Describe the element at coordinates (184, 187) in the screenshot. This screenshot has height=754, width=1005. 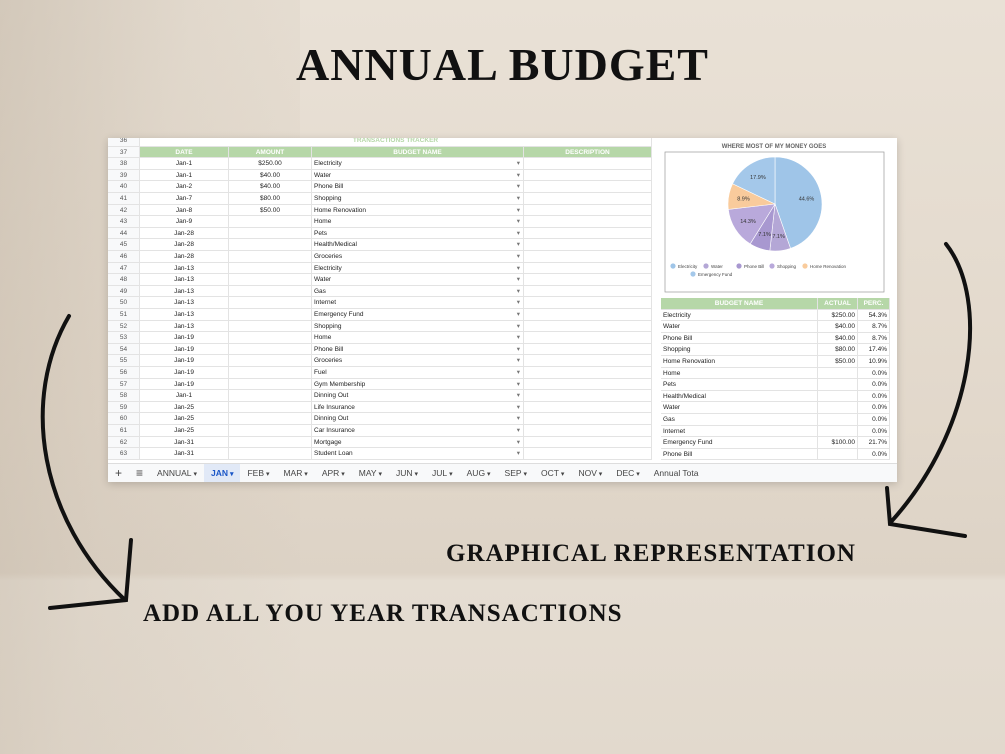
I see `date-cell: Jan-2` at that location.